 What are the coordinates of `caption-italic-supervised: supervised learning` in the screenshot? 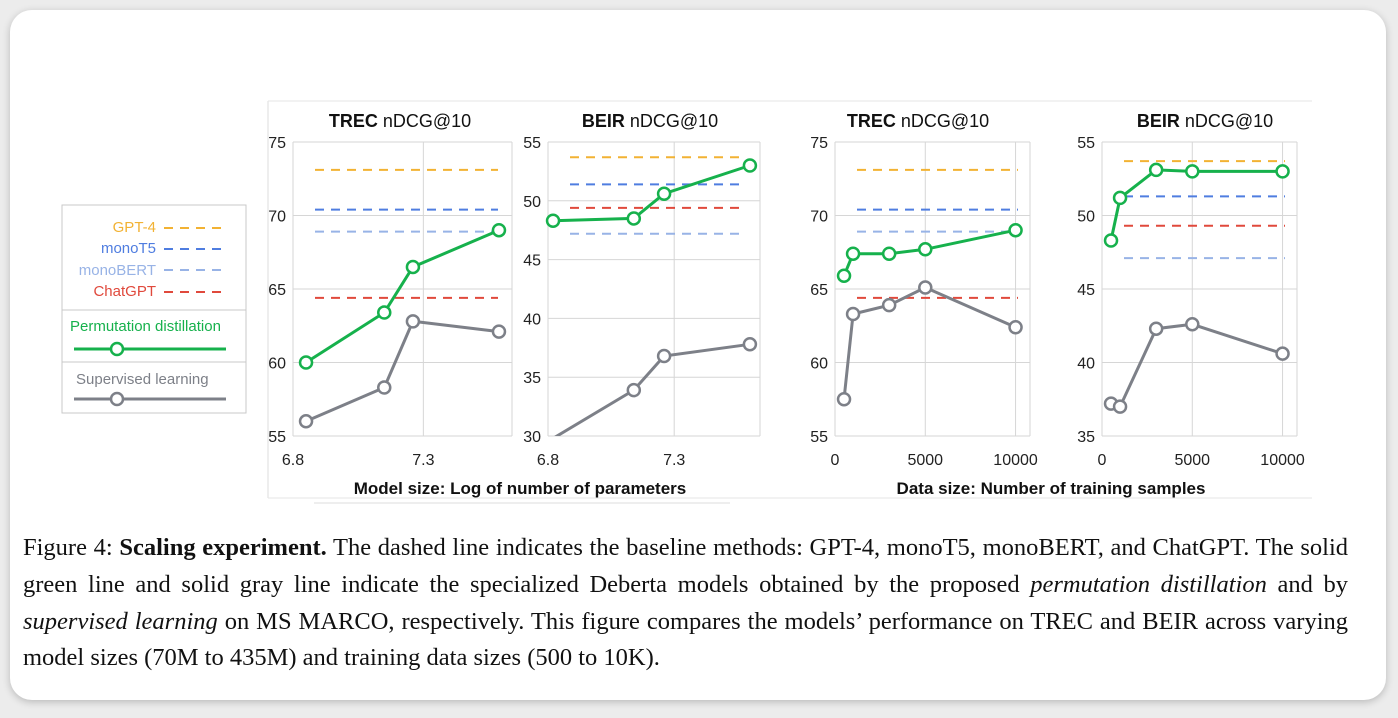 It's located at (120, 621).